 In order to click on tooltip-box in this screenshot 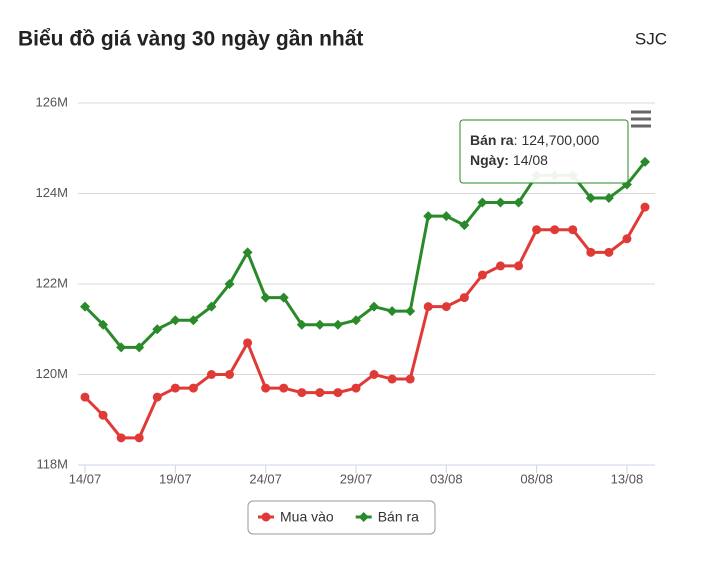, I will do `click(544, 151)`.